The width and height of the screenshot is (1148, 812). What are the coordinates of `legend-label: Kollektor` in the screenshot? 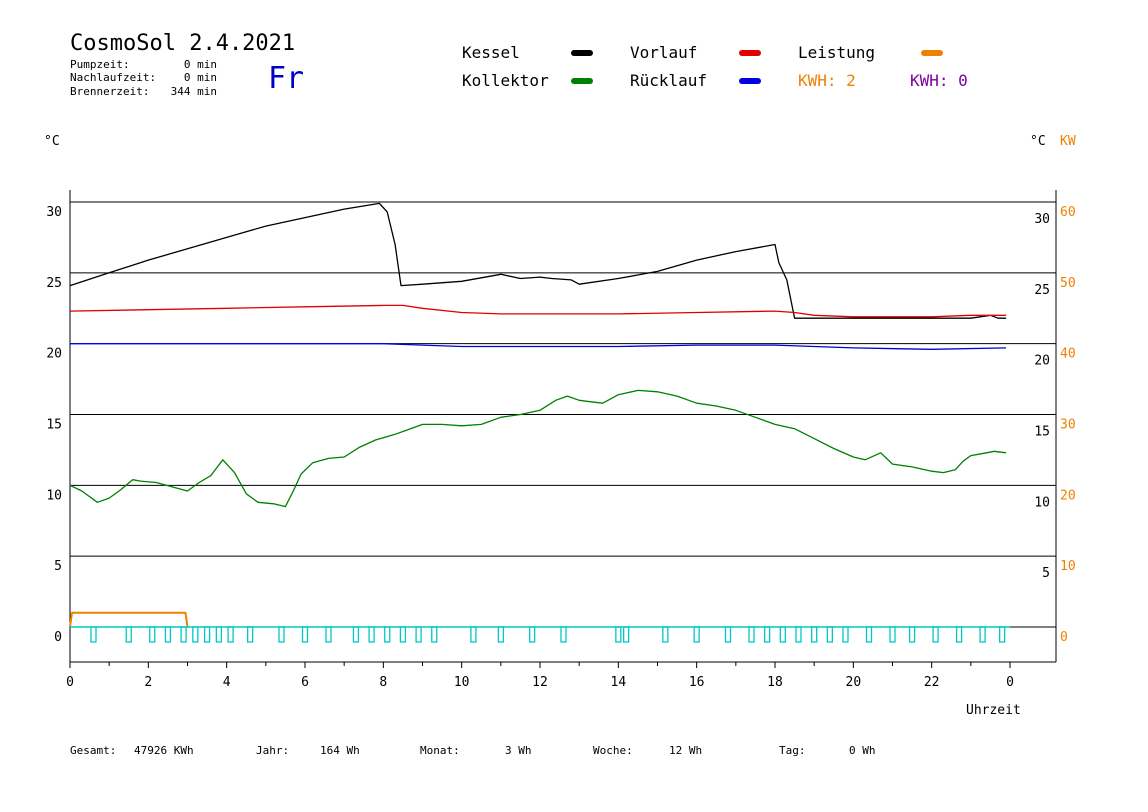 It's located at (505, 80).